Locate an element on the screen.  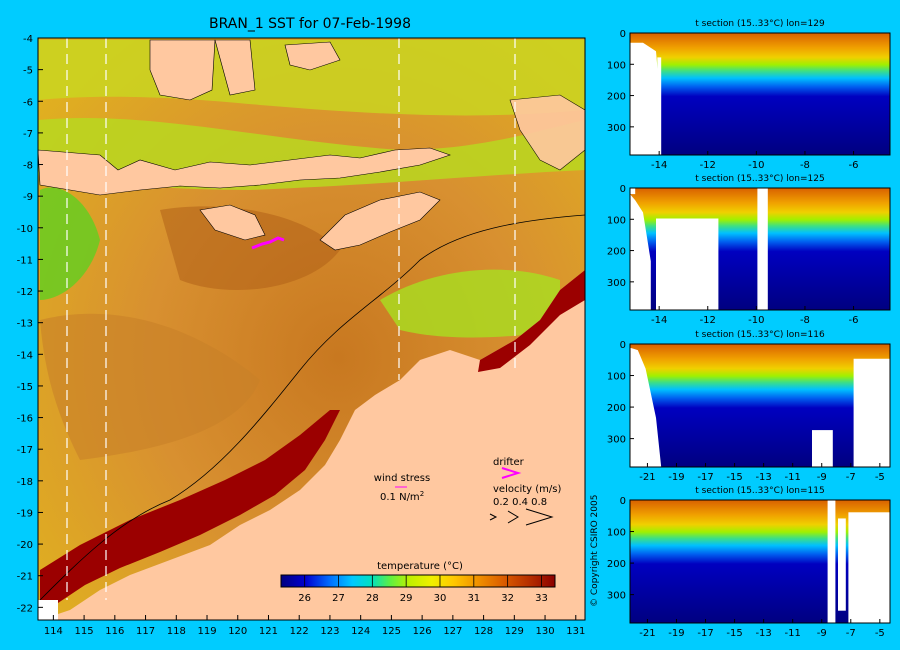
map-x-tick-label: 129 is located at coordinates (514, 631).